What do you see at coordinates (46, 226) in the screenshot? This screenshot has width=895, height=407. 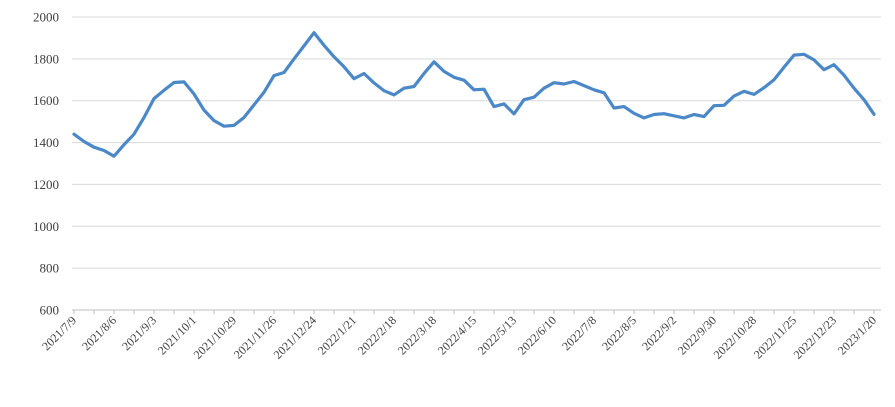 I see `y-axis-label: 1000` at bounding box center [46, 226].